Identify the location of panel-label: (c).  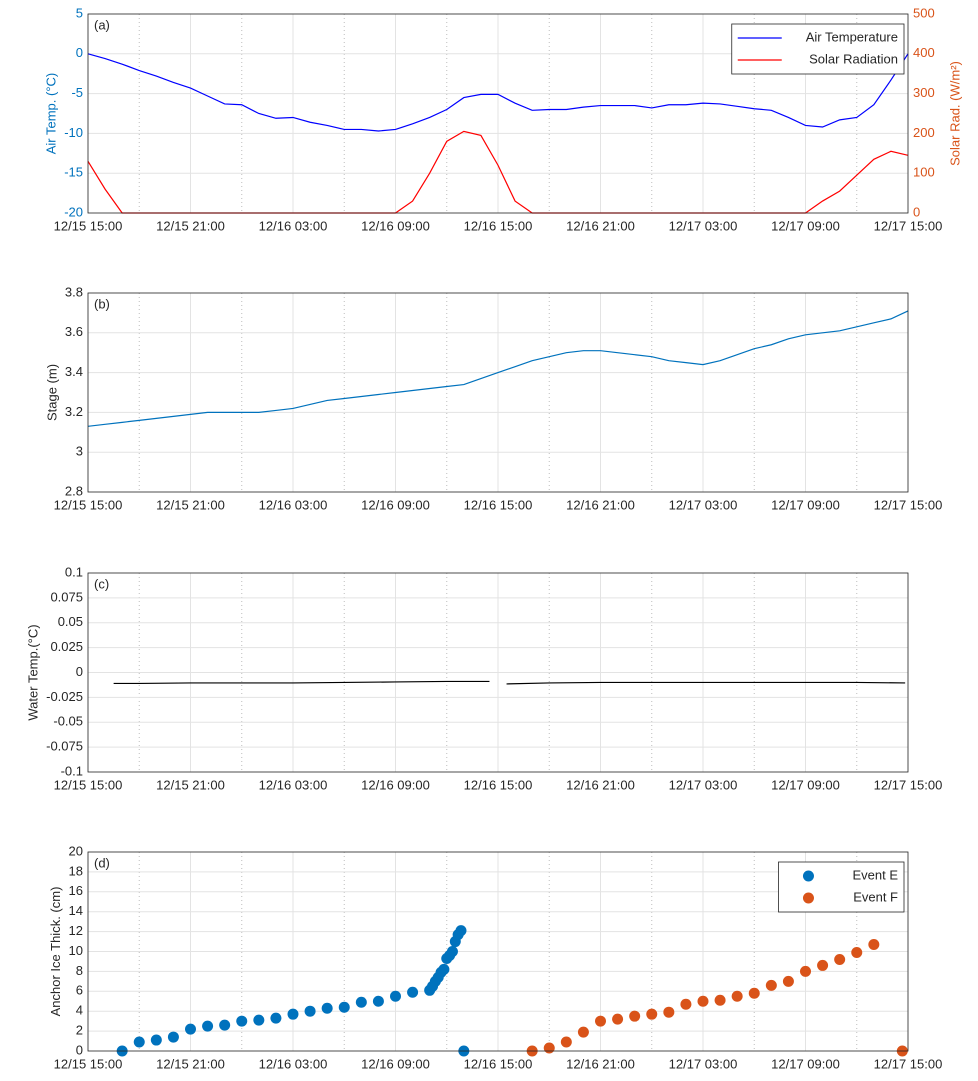
(101, 583).